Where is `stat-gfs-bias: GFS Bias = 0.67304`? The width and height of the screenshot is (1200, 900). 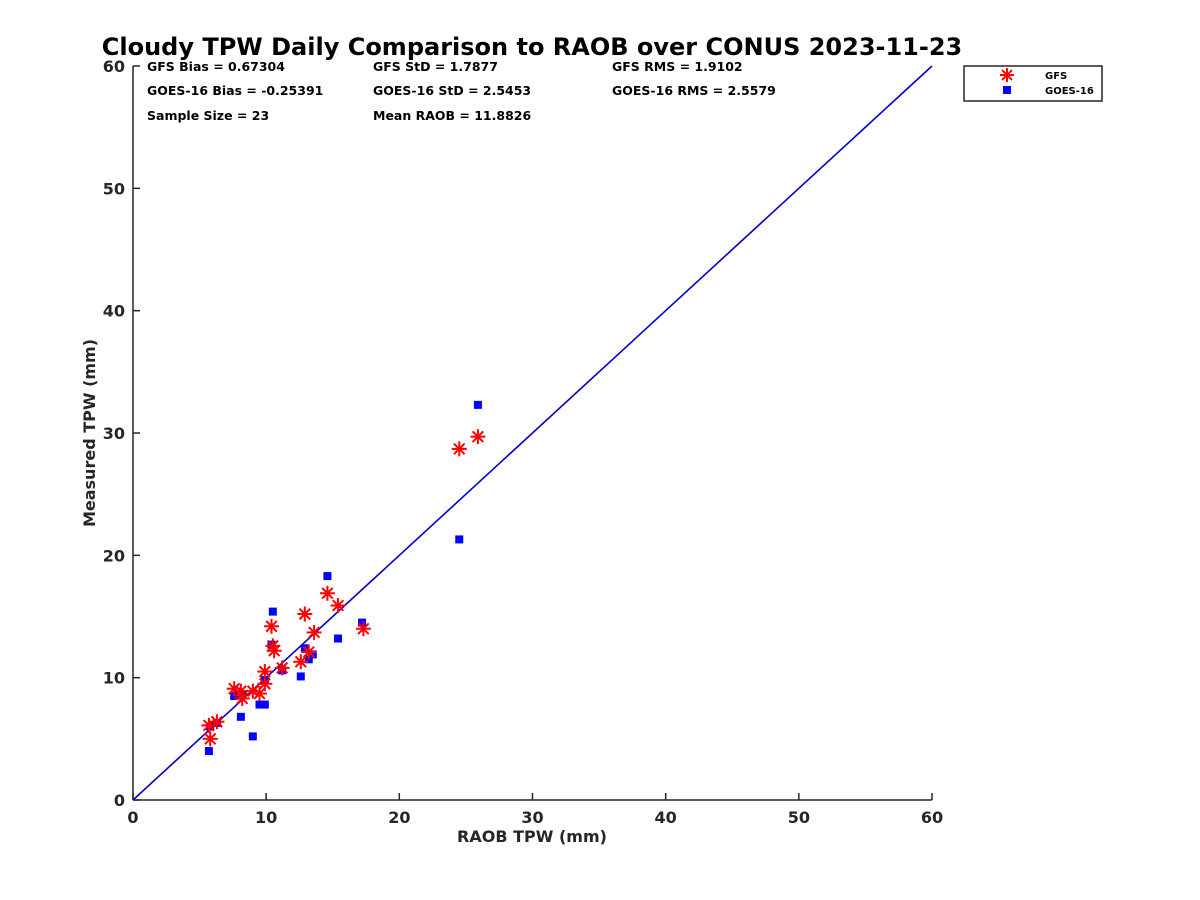
stat-gfs-bias: GFS Bias = 0.67304 is located at coordinates (216, 66).